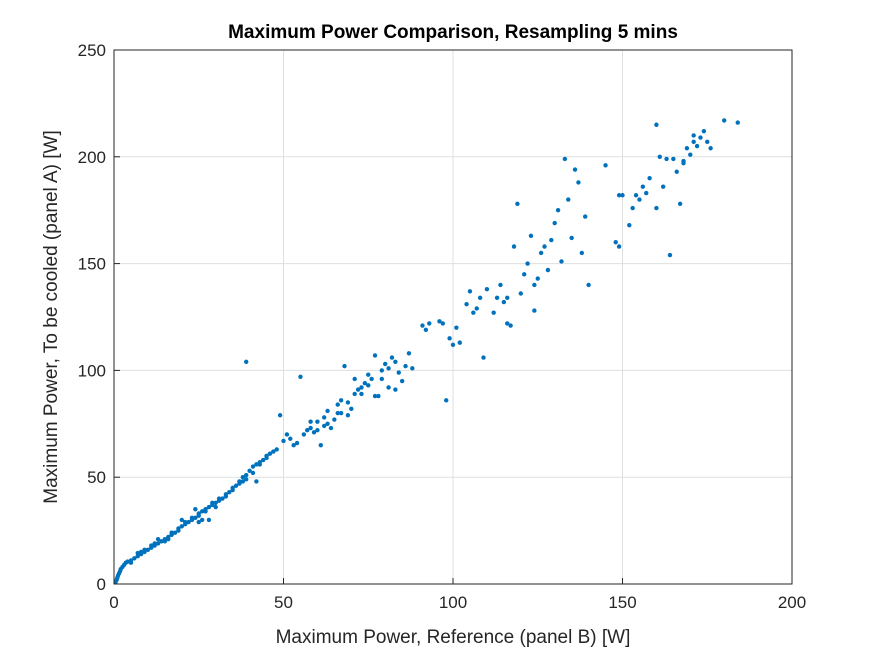 The height and width of the screenshot is (656, 875). What do you see at coordinates (113, 602) in the screenshot?
I see `x-tick-label: 0` at bounding box center [113, 602].